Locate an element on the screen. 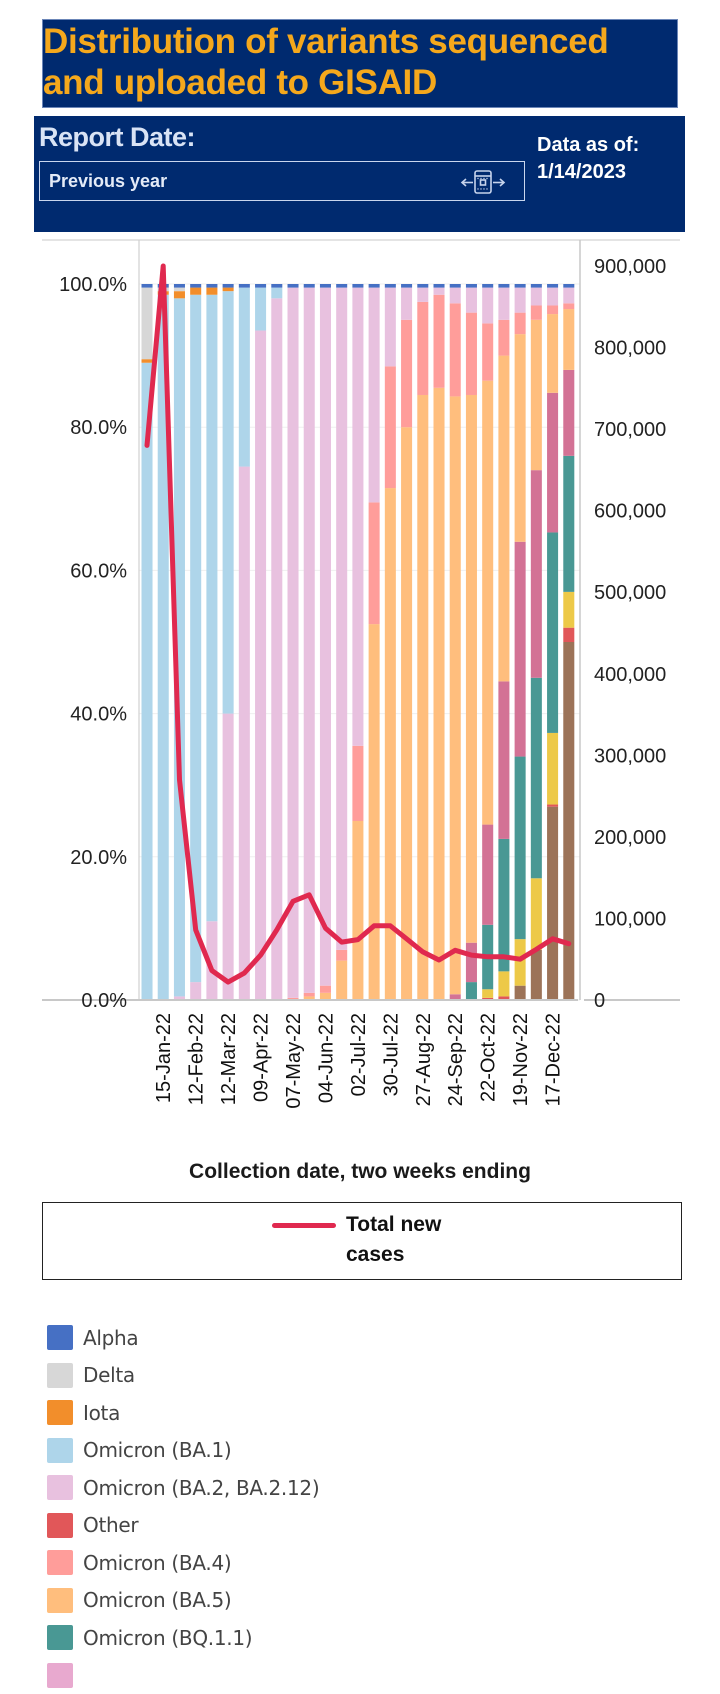  legend-item: Alpha is located at coordinates (183, 1338).